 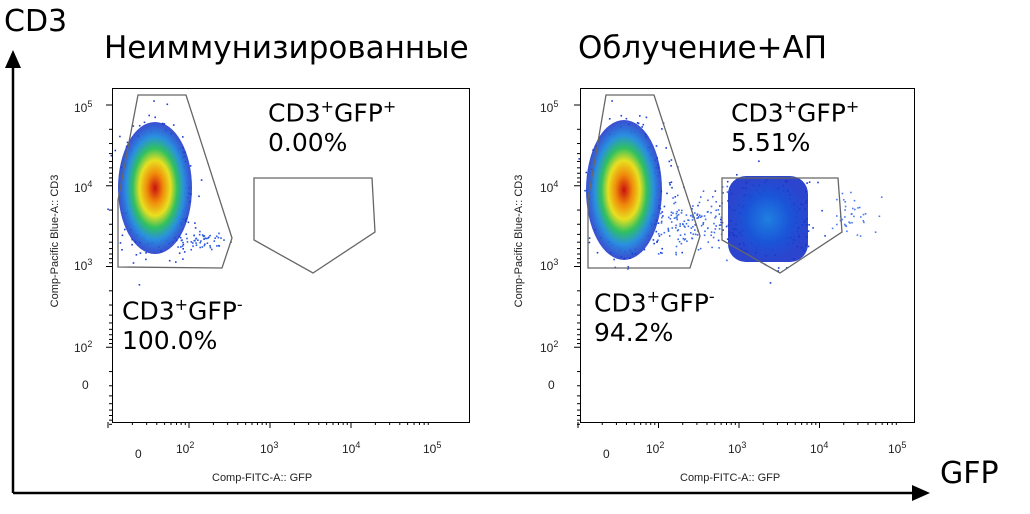 I want to click on panel-2-gate-label-cd3pos-gfppos: CD3+GFP+ 5.51%, so click(x=795, y=127).